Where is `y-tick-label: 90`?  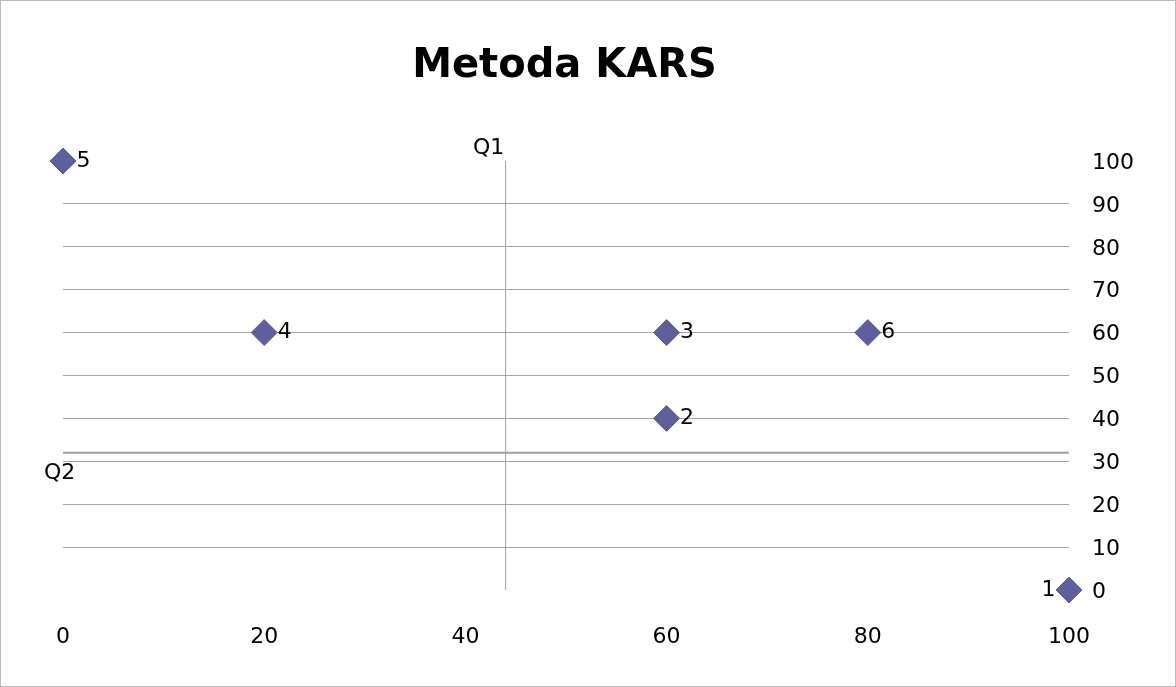 y-tick-label: 90 is located at coordinates (1106, 204).